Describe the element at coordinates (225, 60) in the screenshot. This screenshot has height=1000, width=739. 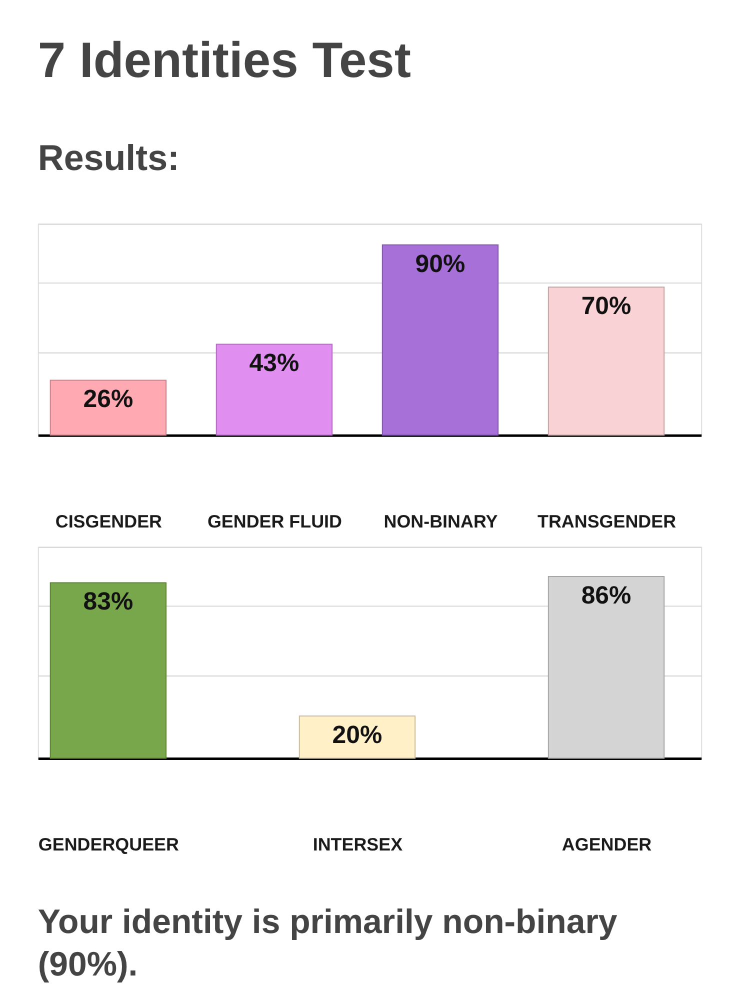
I see `chart-title: 7 Identities Test` at that location.